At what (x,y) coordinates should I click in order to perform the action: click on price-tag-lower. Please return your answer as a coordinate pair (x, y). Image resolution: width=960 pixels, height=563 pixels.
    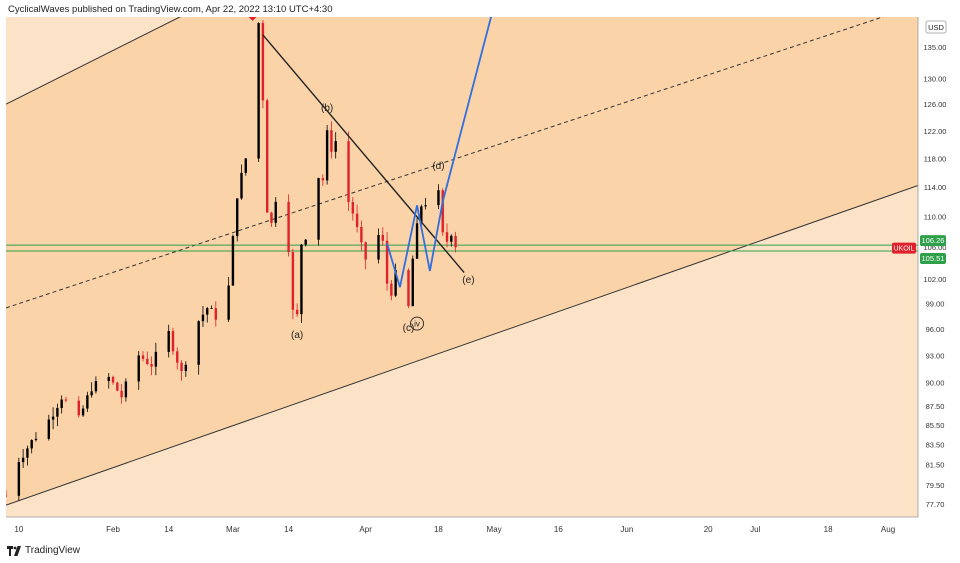
    Looking at the image, I should click on (933, 259).